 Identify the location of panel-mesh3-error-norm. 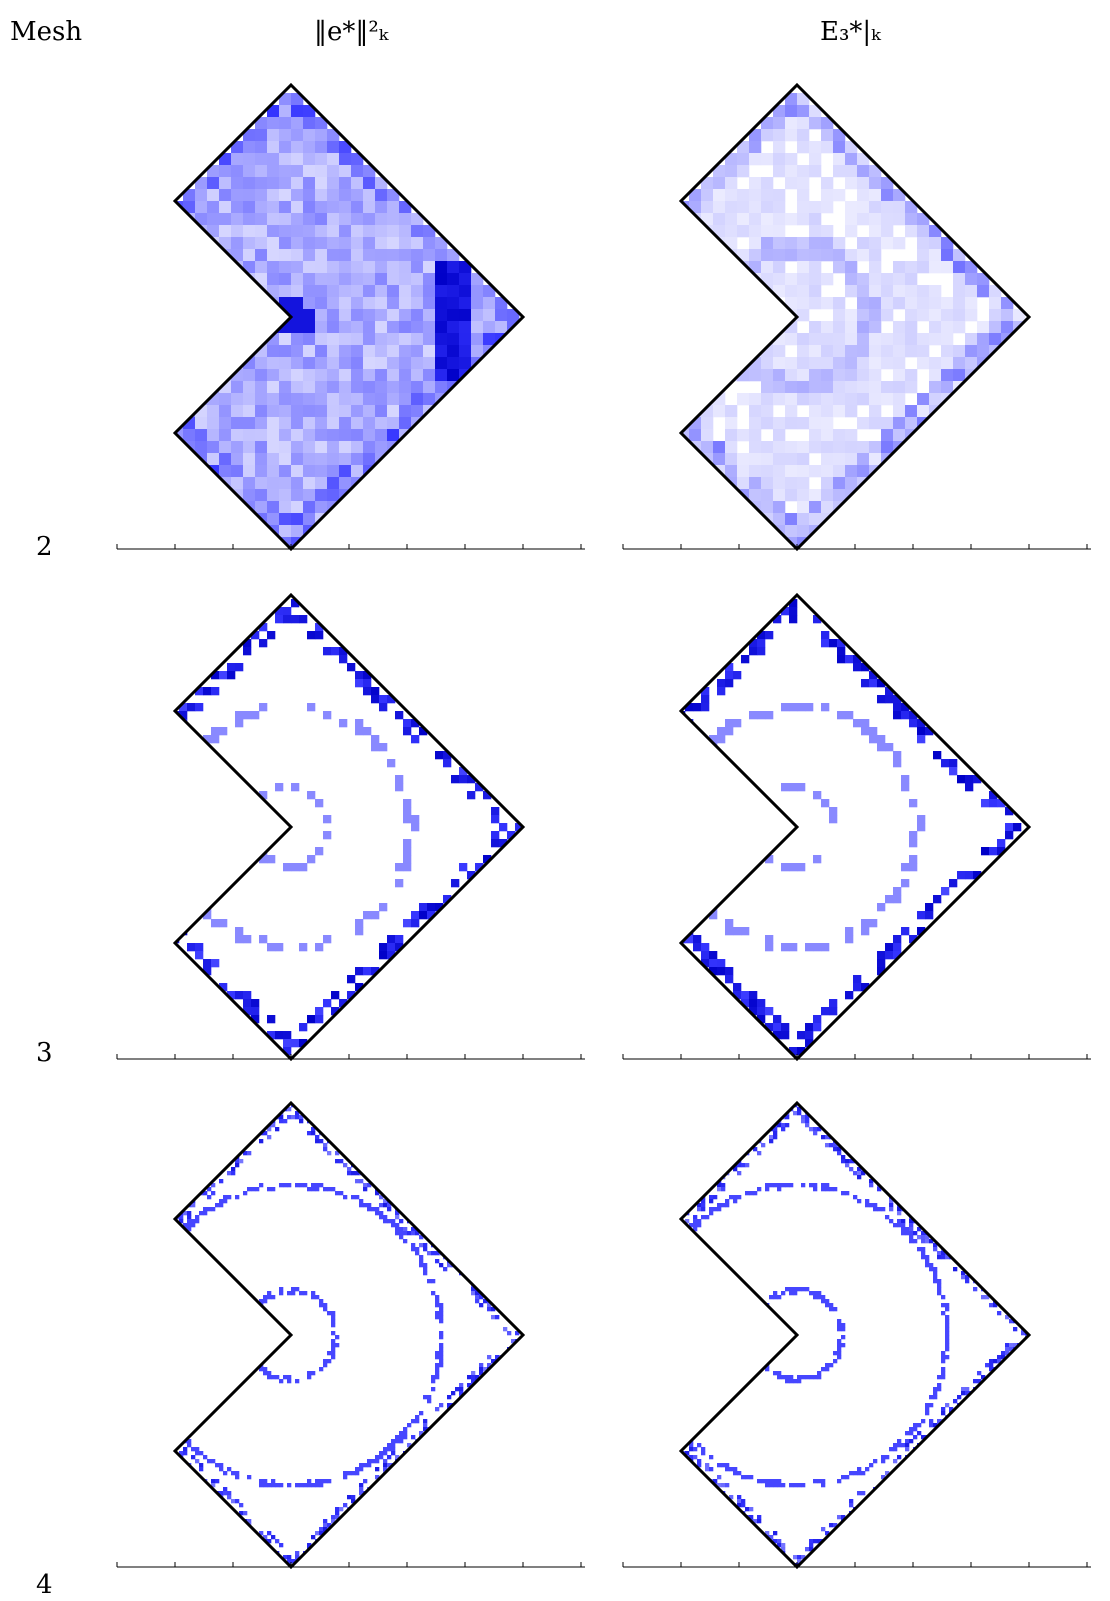
(349, 827).